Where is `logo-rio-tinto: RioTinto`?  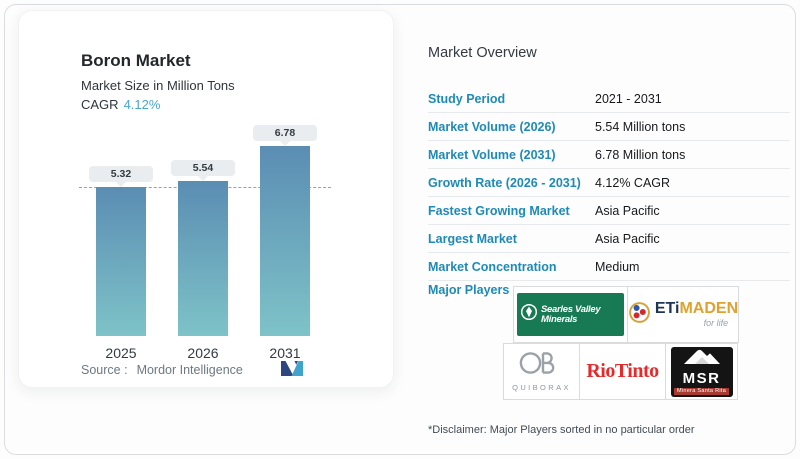
logo-rio-tinto: RioTinto is located at coordinates (622, 371).